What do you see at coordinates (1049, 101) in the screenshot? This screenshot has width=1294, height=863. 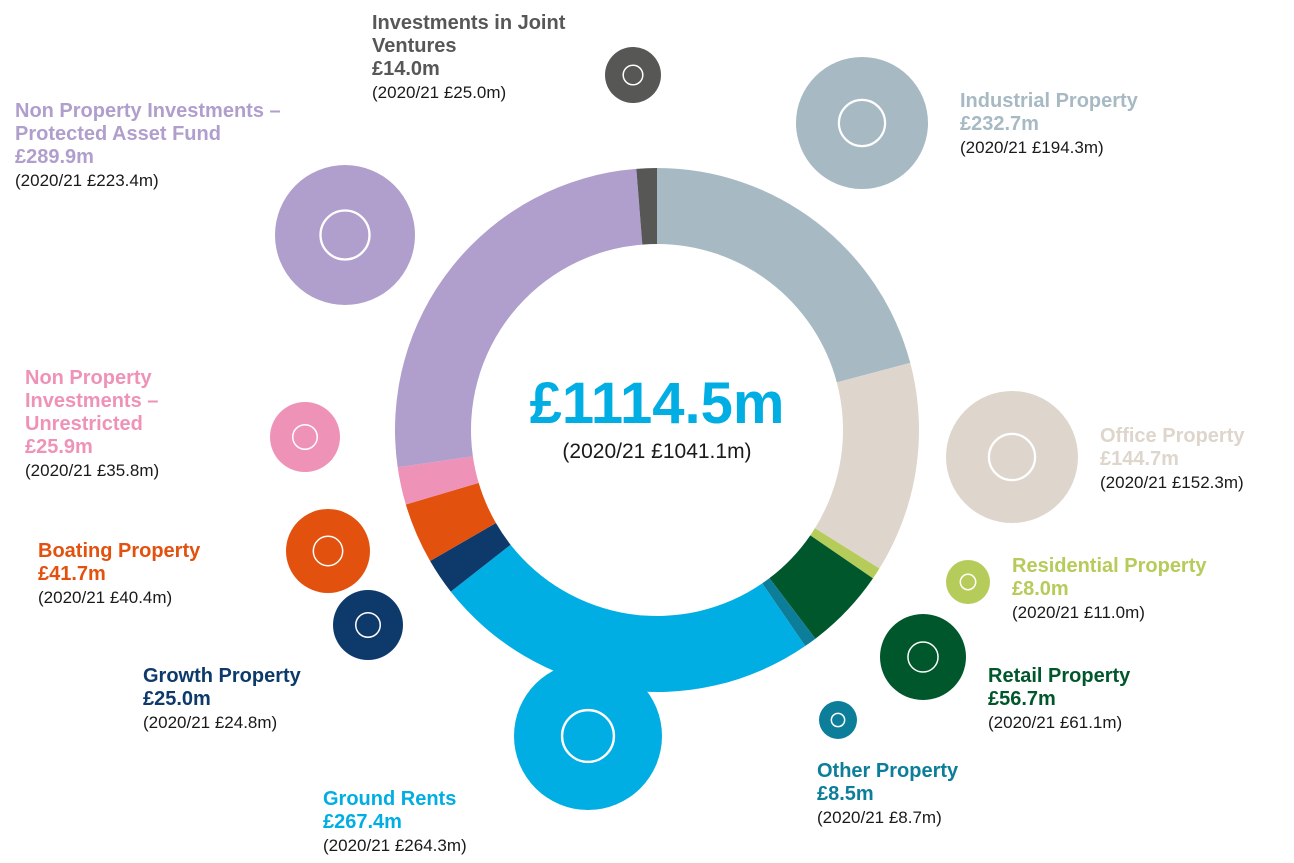 I see `category-name: Industrial Property` at bounding box center [1049, 101].